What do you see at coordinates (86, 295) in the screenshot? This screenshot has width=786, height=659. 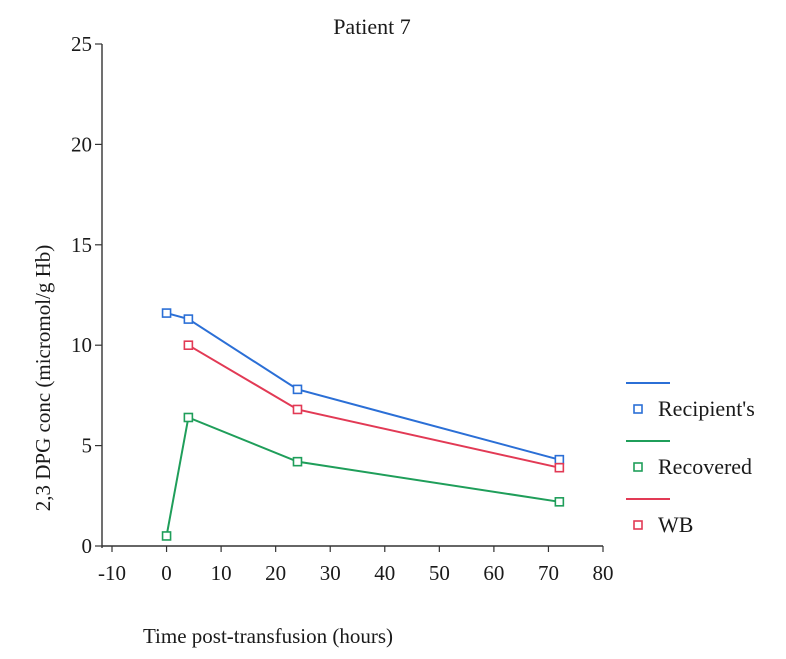 I see `y-axis-ticks: 0 5 10 15 20 25` at bounding box center [86, 295].